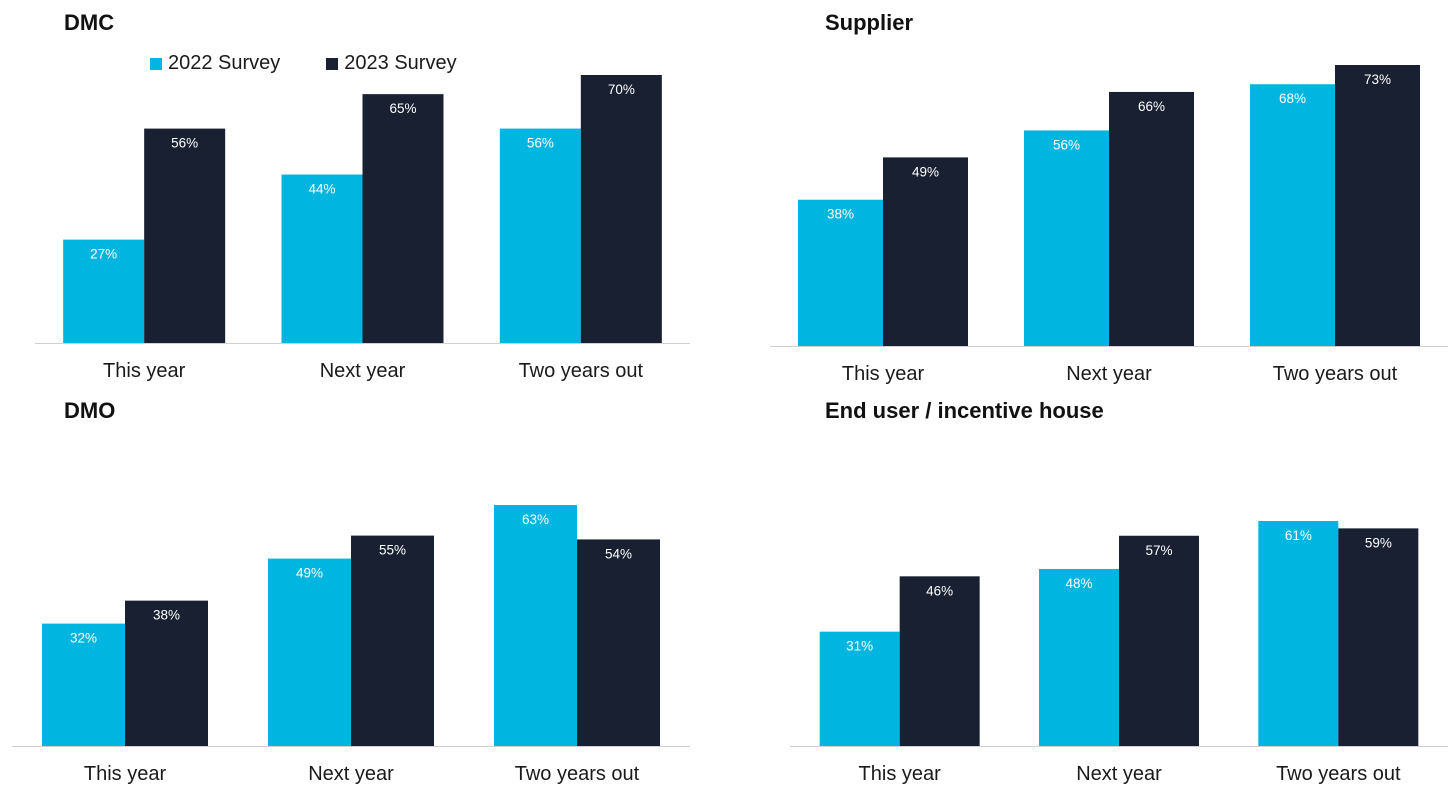 Image resolution: width=1455 pixels, height=785 pixels. I want to click on end-user-incentive-house-data-label-next-year-2023-survey: 57%, so click(1158, 550).